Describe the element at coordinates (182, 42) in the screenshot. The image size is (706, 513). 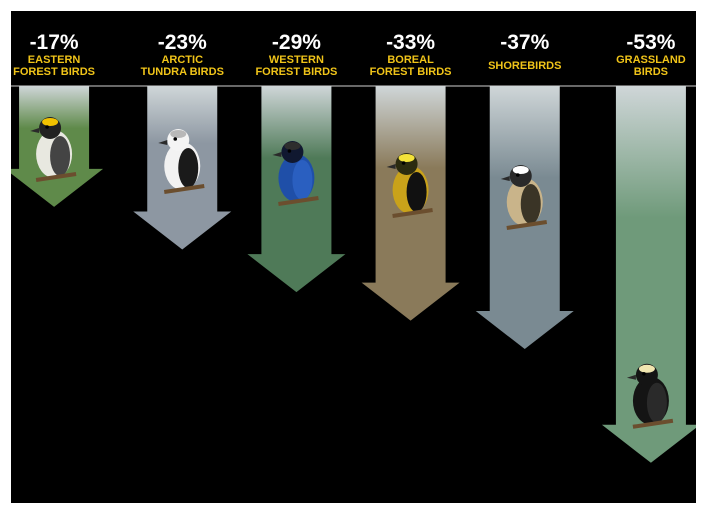
I see `value-label: -23%` at that location.